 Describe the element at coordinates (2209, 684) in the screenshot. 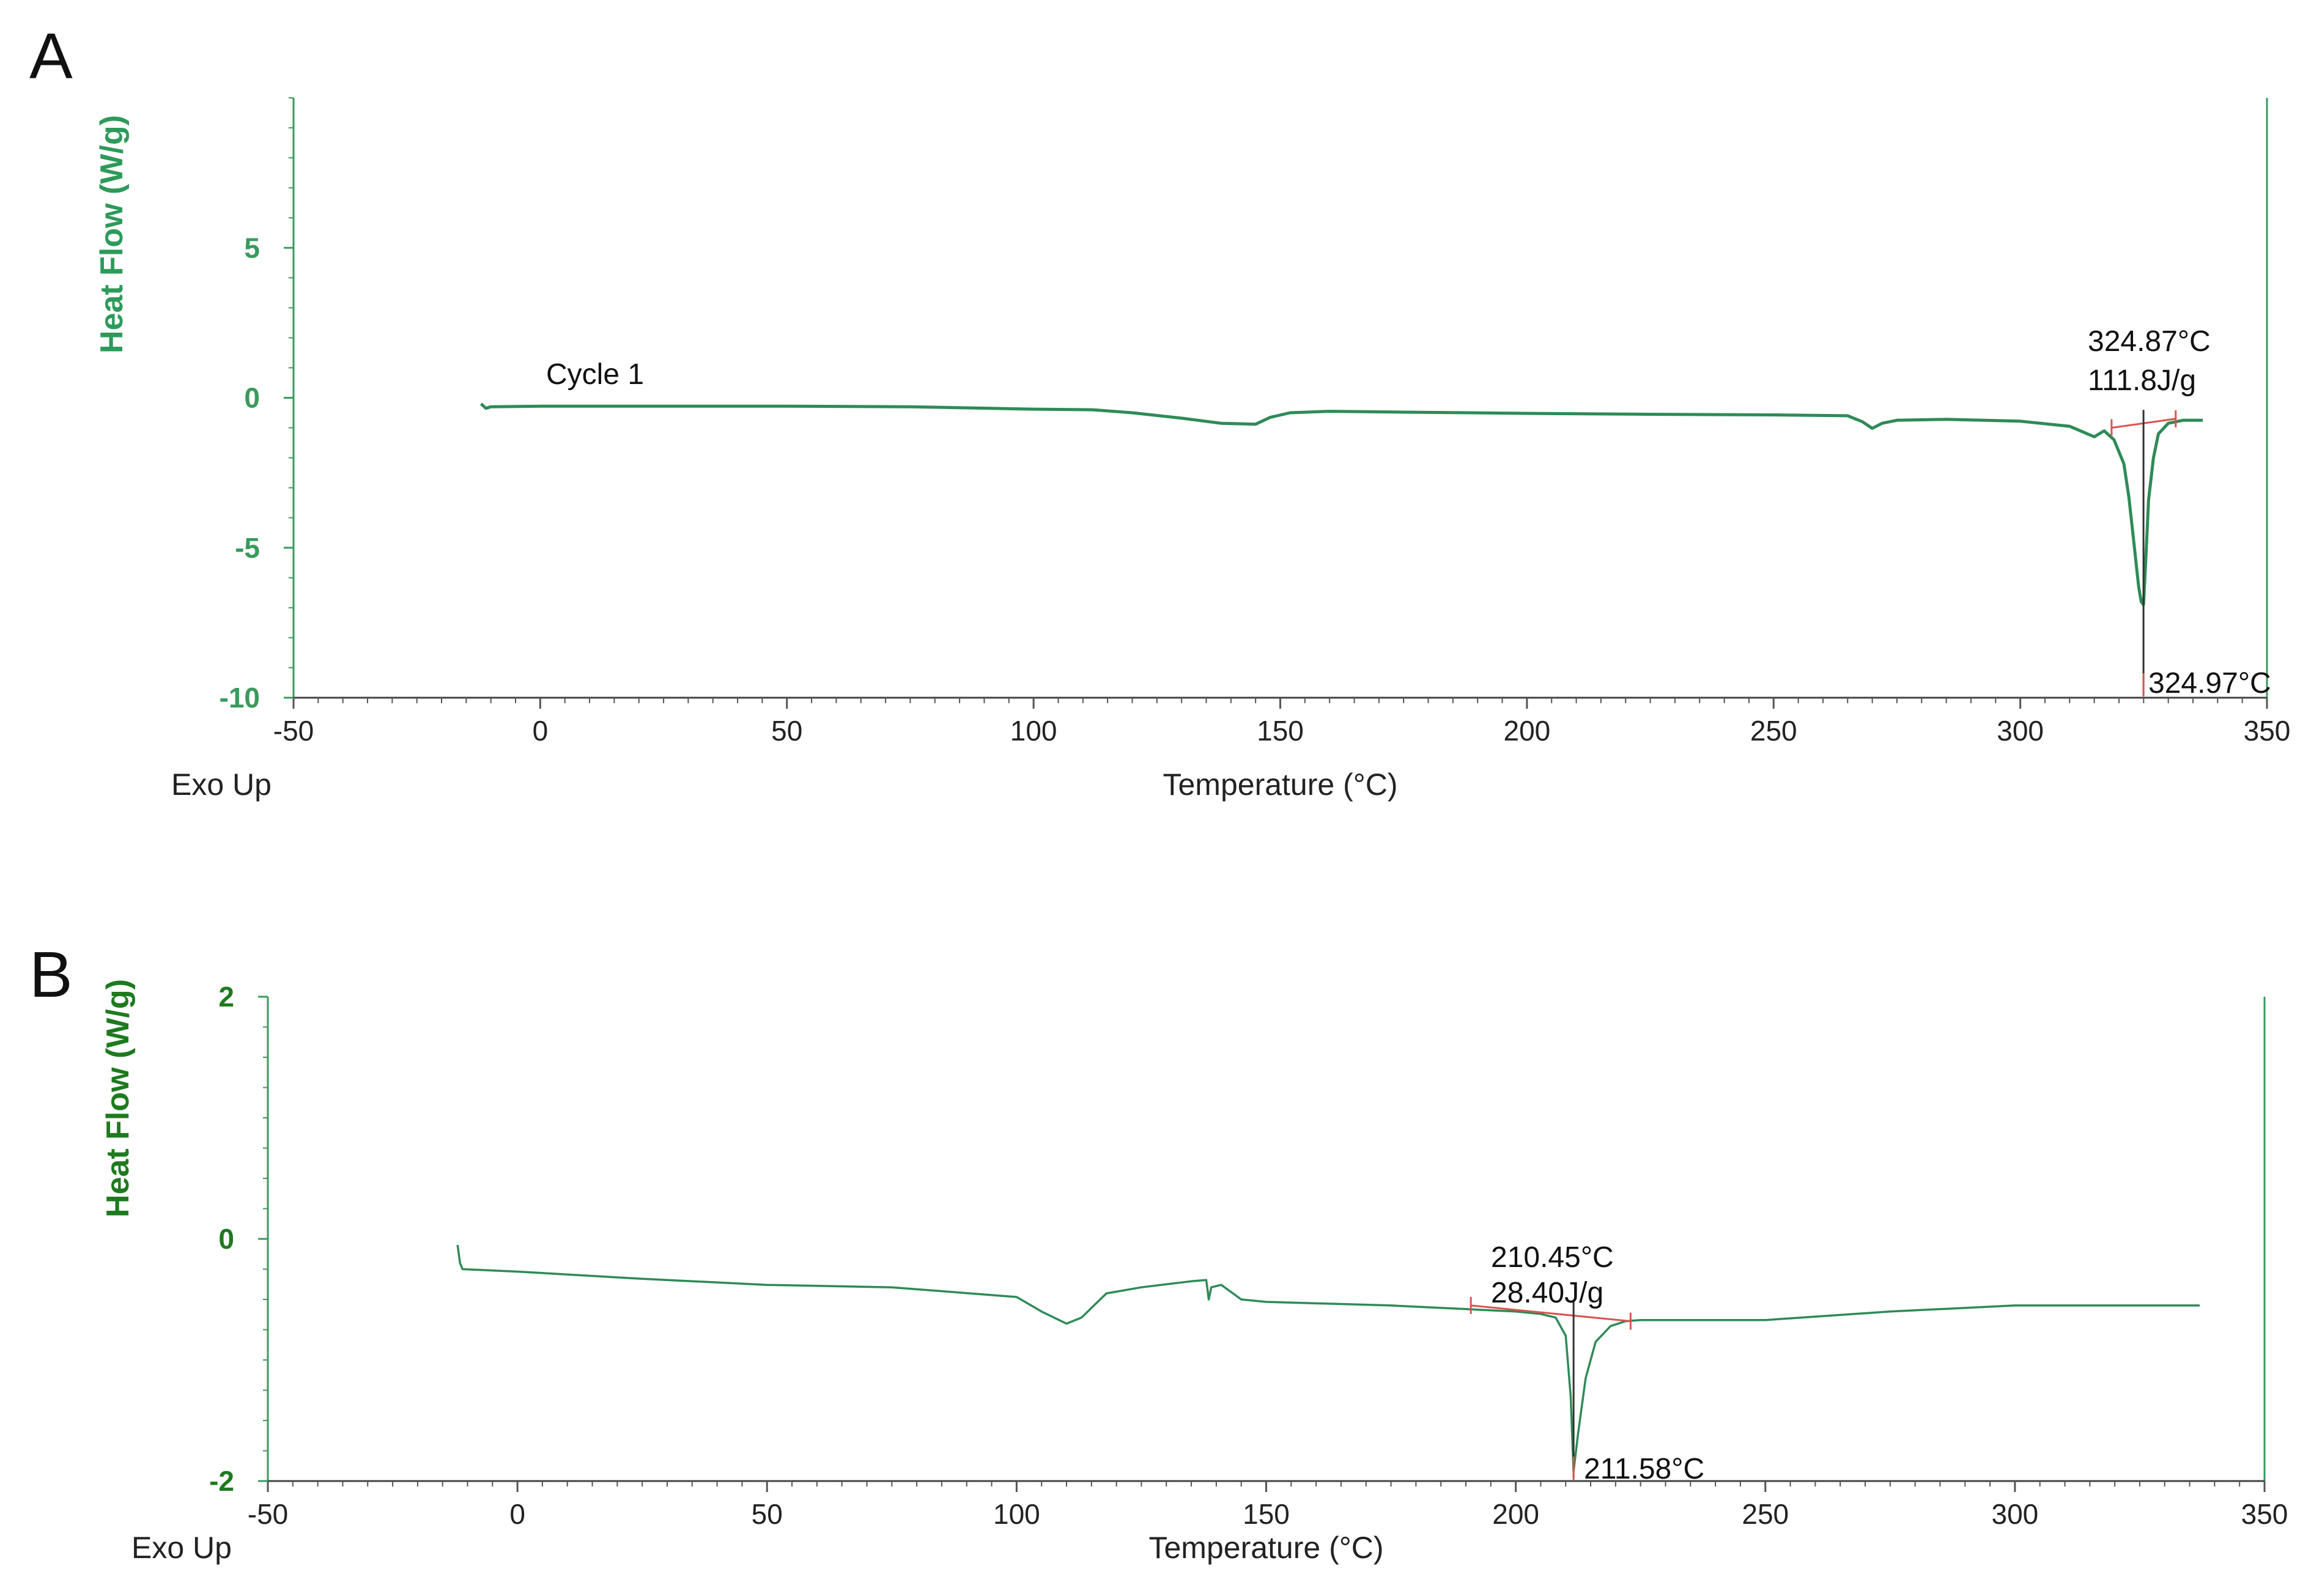

I see `panel-a-peak-label: 324.97°C` at that location.